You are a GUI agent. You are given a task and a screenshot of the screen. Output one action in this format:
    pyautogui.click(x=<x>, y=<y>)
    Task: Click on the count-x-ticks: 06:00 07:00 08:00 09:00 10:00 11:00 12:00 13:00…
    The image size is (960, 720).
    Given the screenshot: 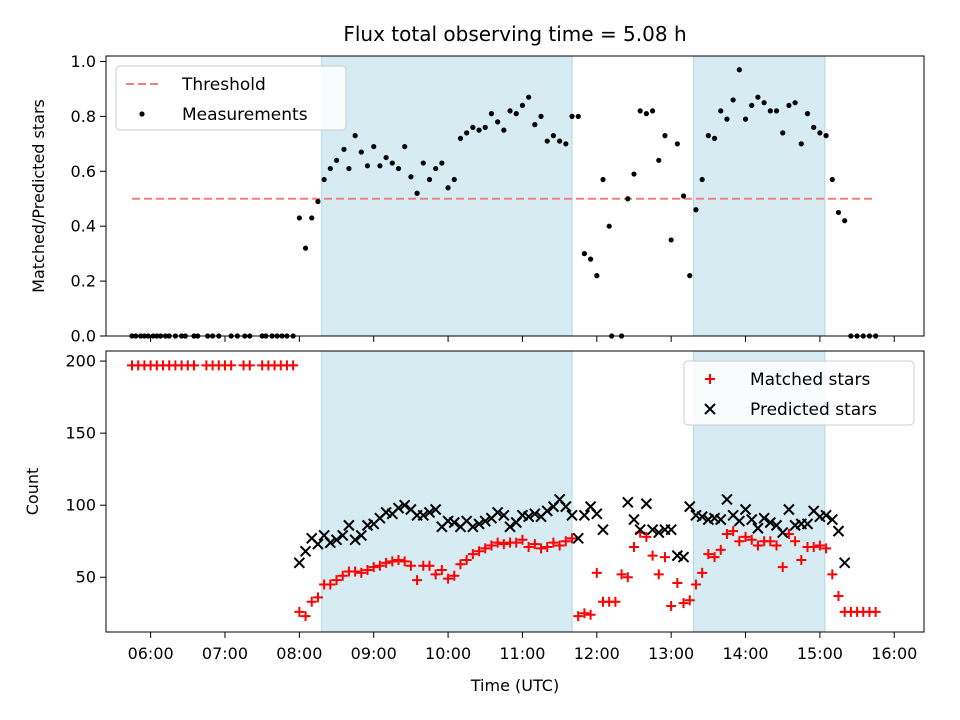 What is the action you would take?
    pyautogui.click(x=522, y=647)
    